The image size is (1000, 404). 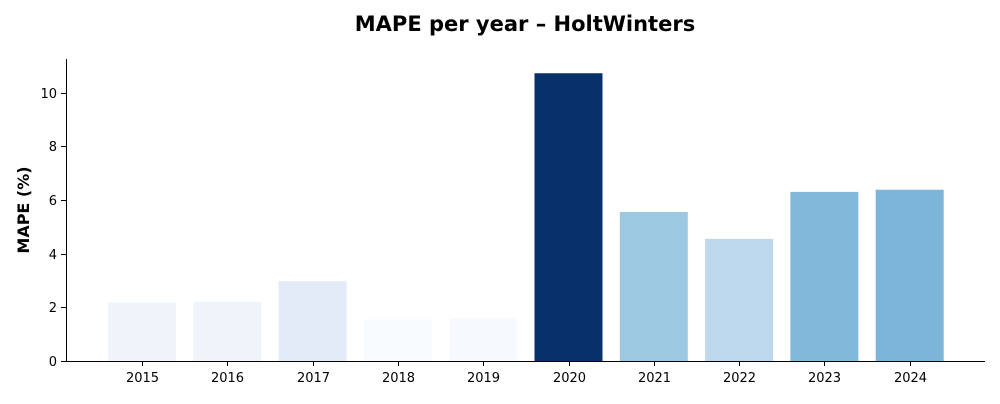 I want to click on y-axis-label: MAPE (%), so click(x=23, y=209).